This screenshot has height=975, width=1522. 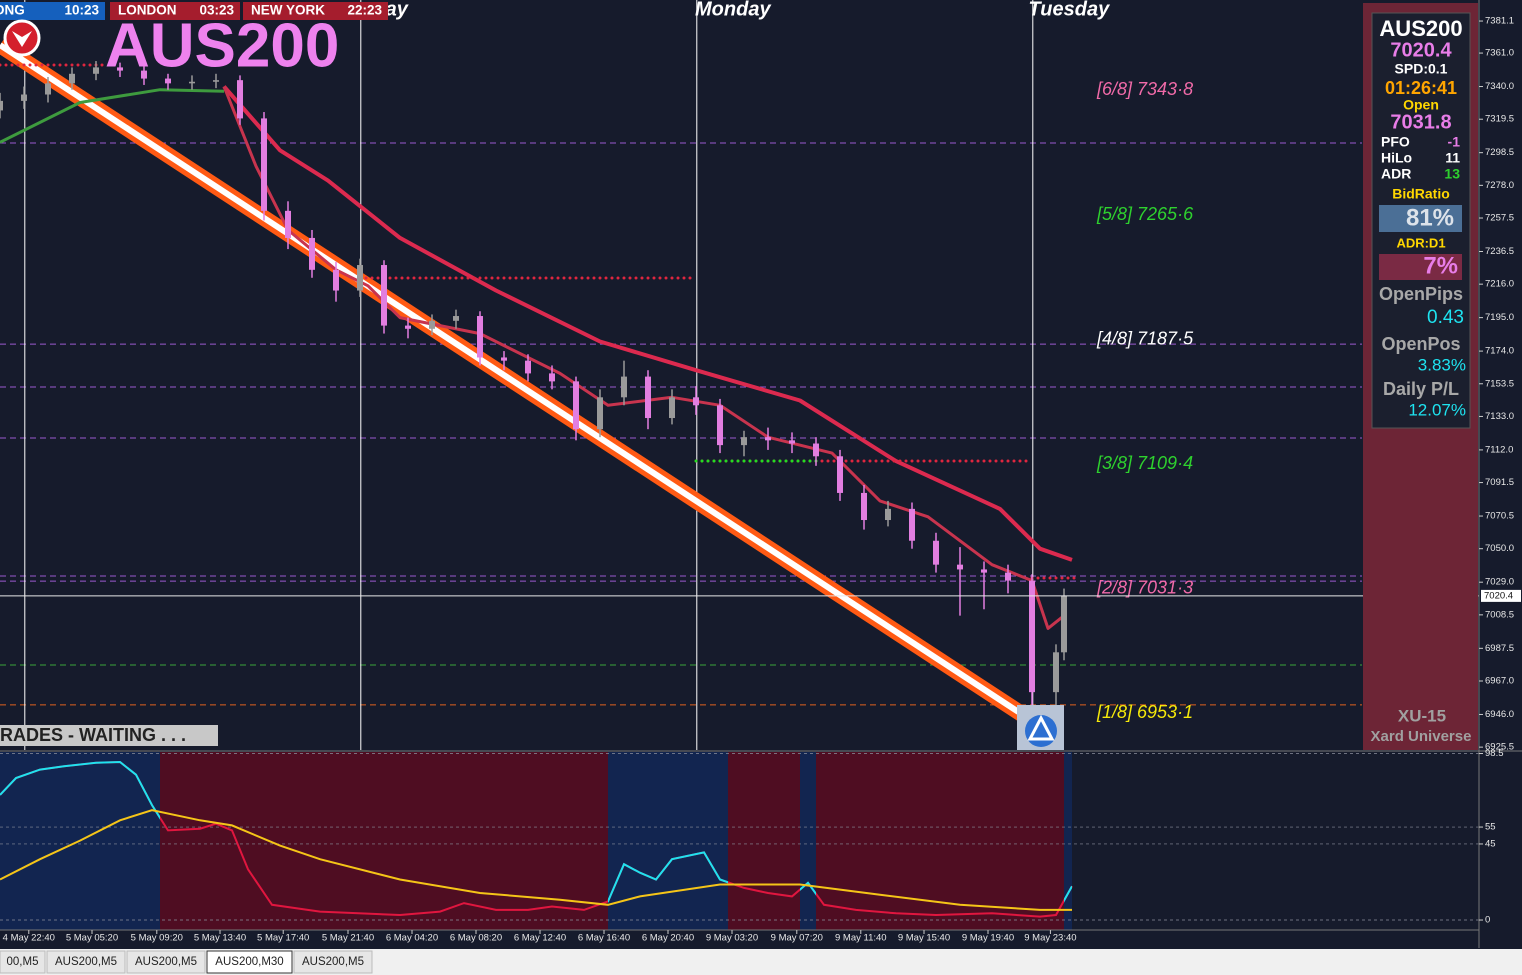 What do you see at coordinates (1421, 389) in the screenshot?
I see `panel-dailypl-label: Daily P/L` at bounding box center [1421, 389].